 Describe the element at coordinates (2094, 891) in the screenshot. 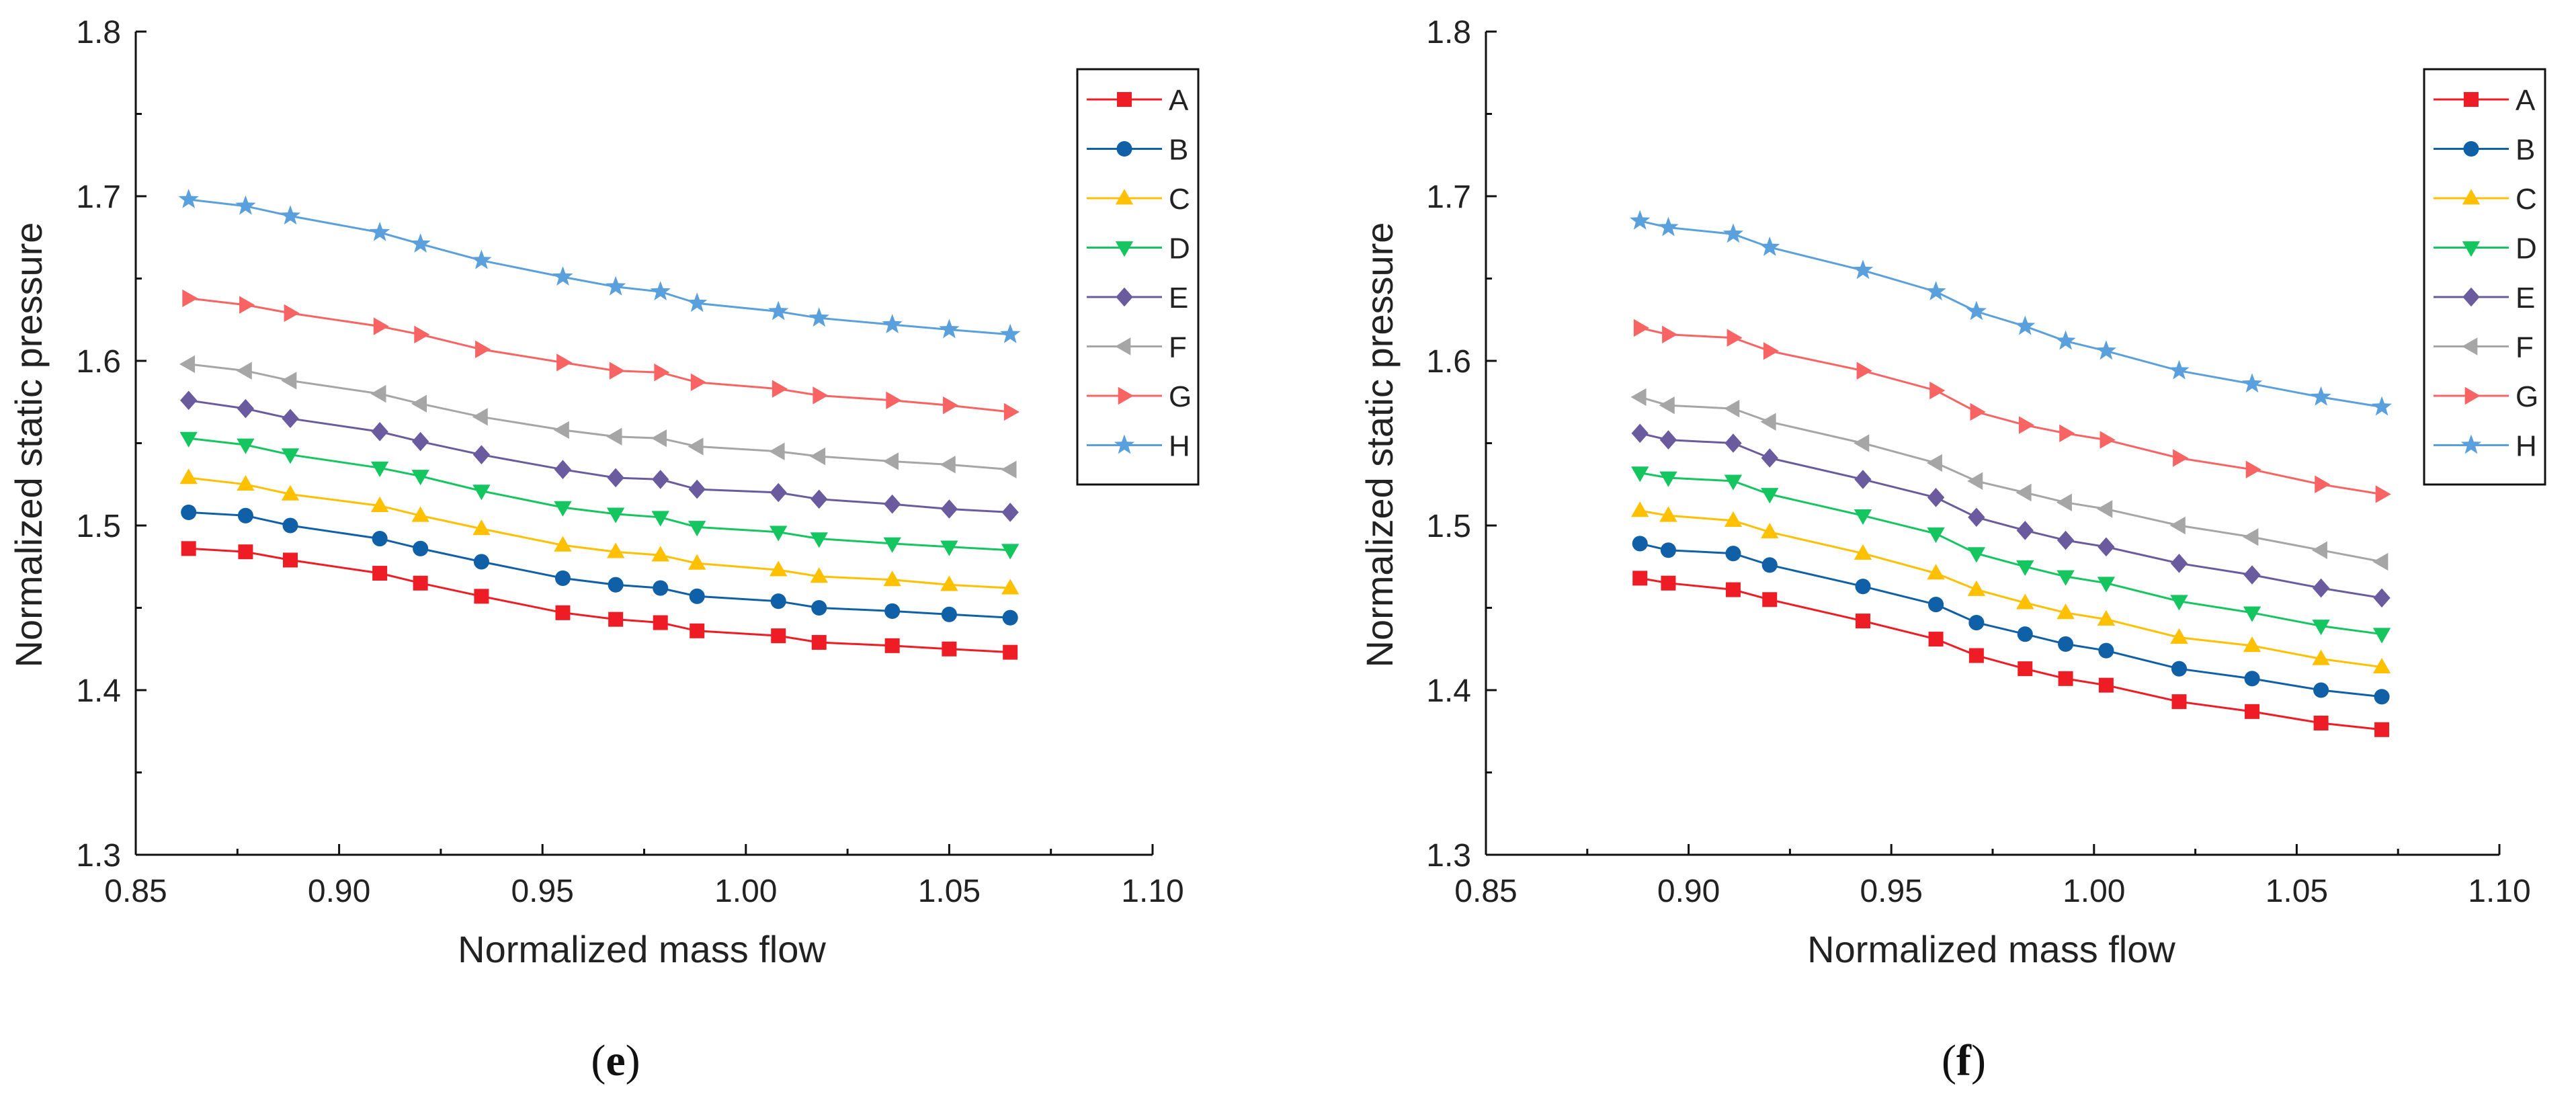

I see `x-tick-label: 1.00` at that location.